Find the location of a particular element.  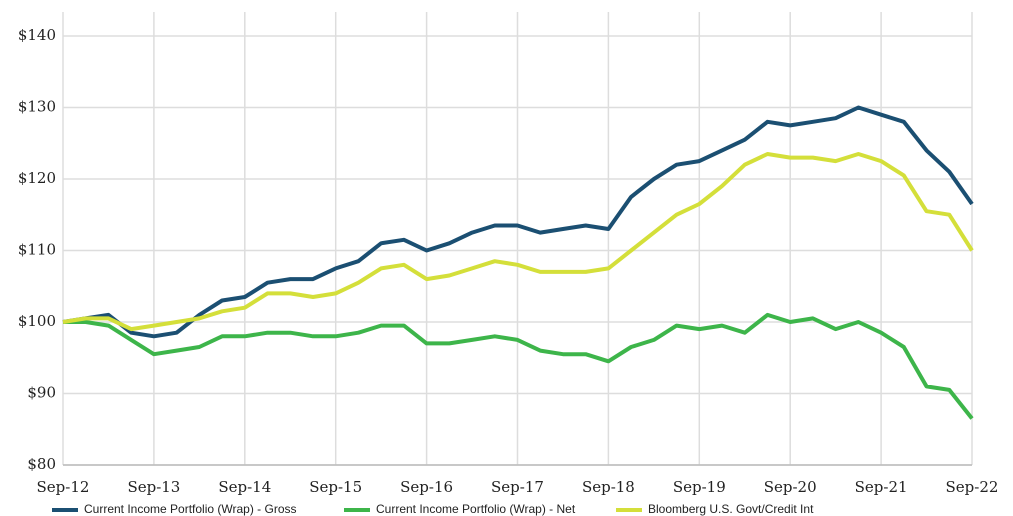

x-tick-label: Sep-18 is located at coordinates (608, 487).